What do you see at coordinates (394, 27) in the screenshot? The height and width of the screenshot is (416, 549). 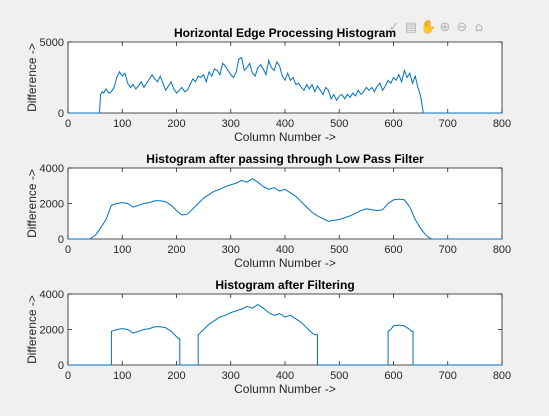 I see `brush-icon: ✓` at bounding box center [394, 27].